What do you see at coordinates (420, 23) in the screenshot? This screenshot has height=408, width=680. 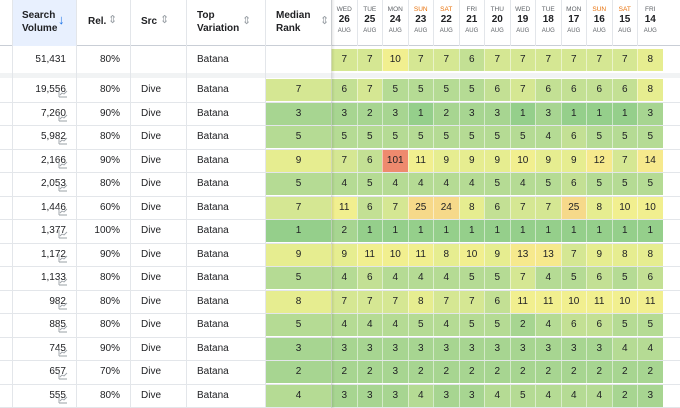 I see `day-column-header: SUN 23 AUG` at bounding box center [420, 23].